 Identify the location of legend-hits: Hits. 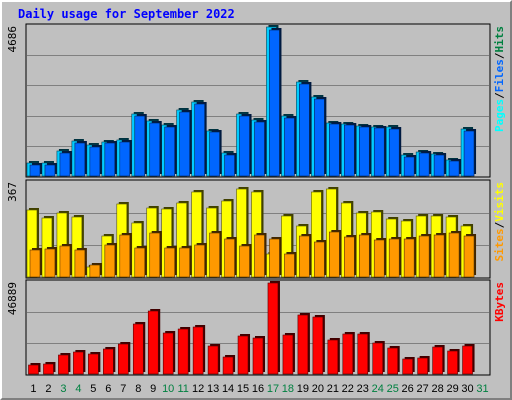
(499, 39).